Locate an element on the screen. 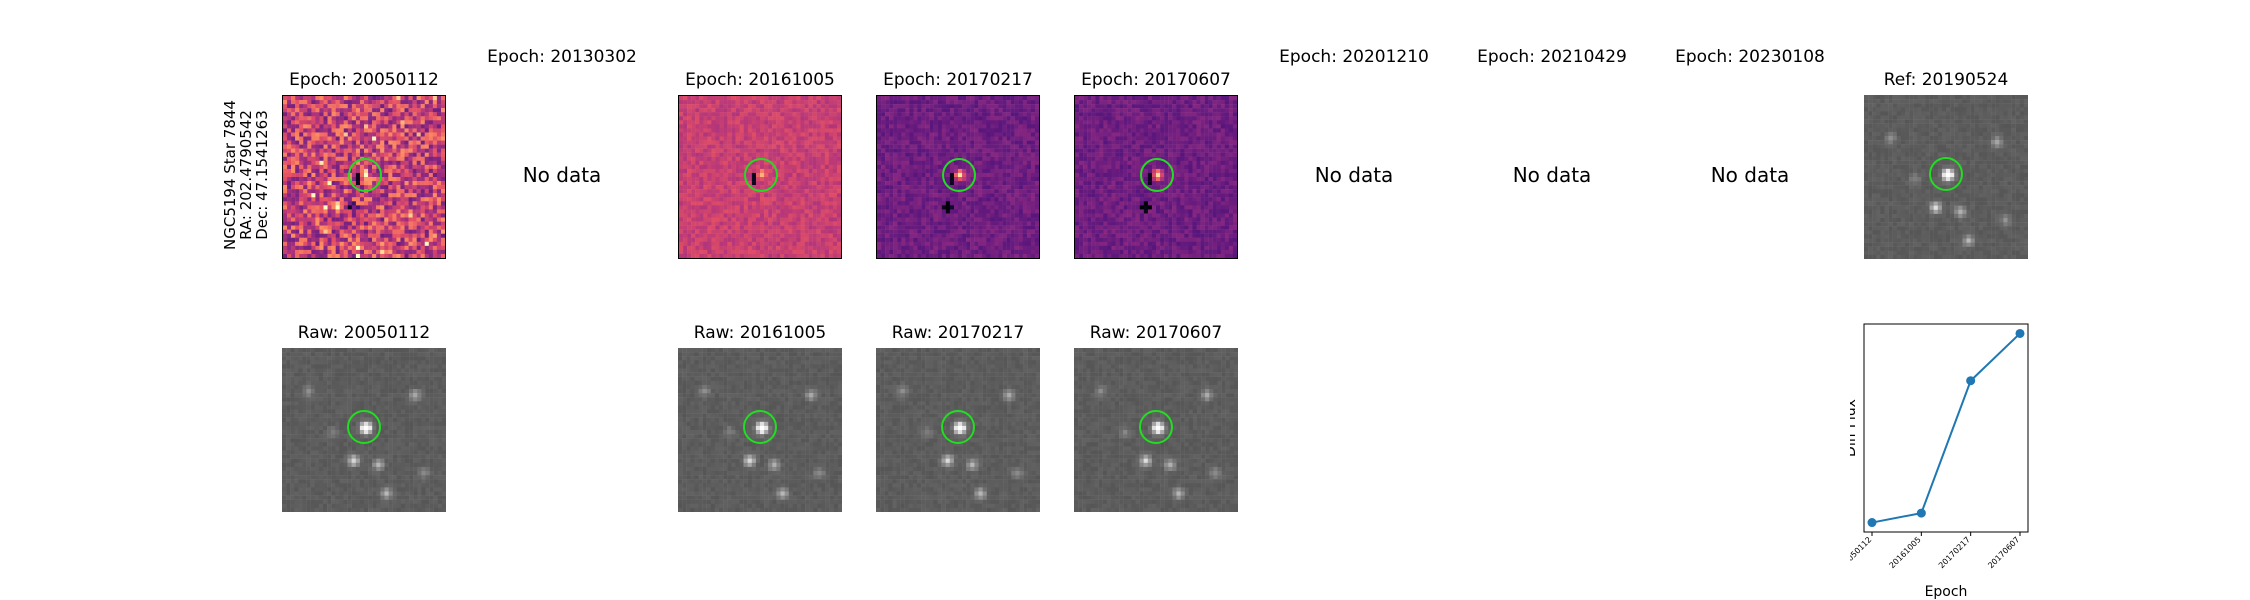 This screenshot has height=600, width=2250. epoch-title-5: Epoch: 20170607 is located at coordinates (1156, 80).